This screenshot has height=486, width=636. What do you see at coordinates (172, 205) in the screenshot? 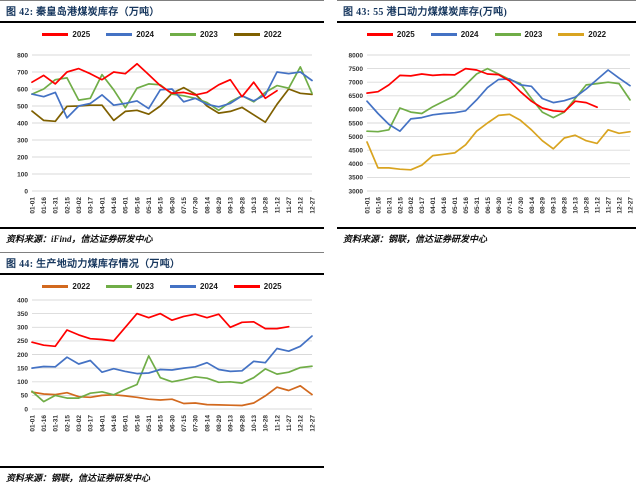
I see `x-tick-label: 06-30` at bounding box center [172, 205].